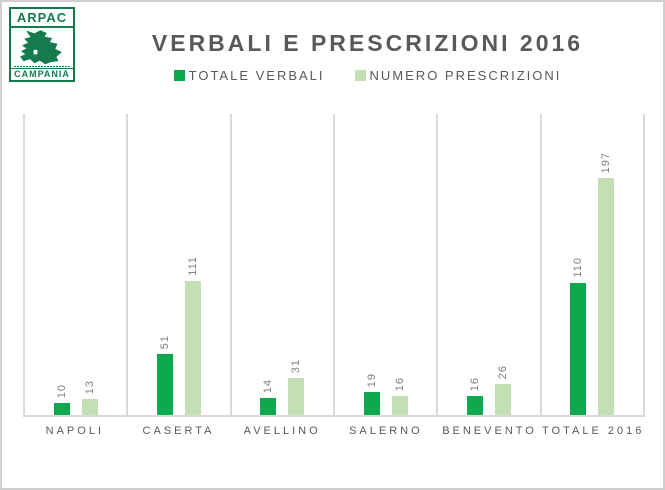 The width and height of the screenshot is (665, 490). I want to click on bar-totale-verbali-salerno, so click(371, 403).